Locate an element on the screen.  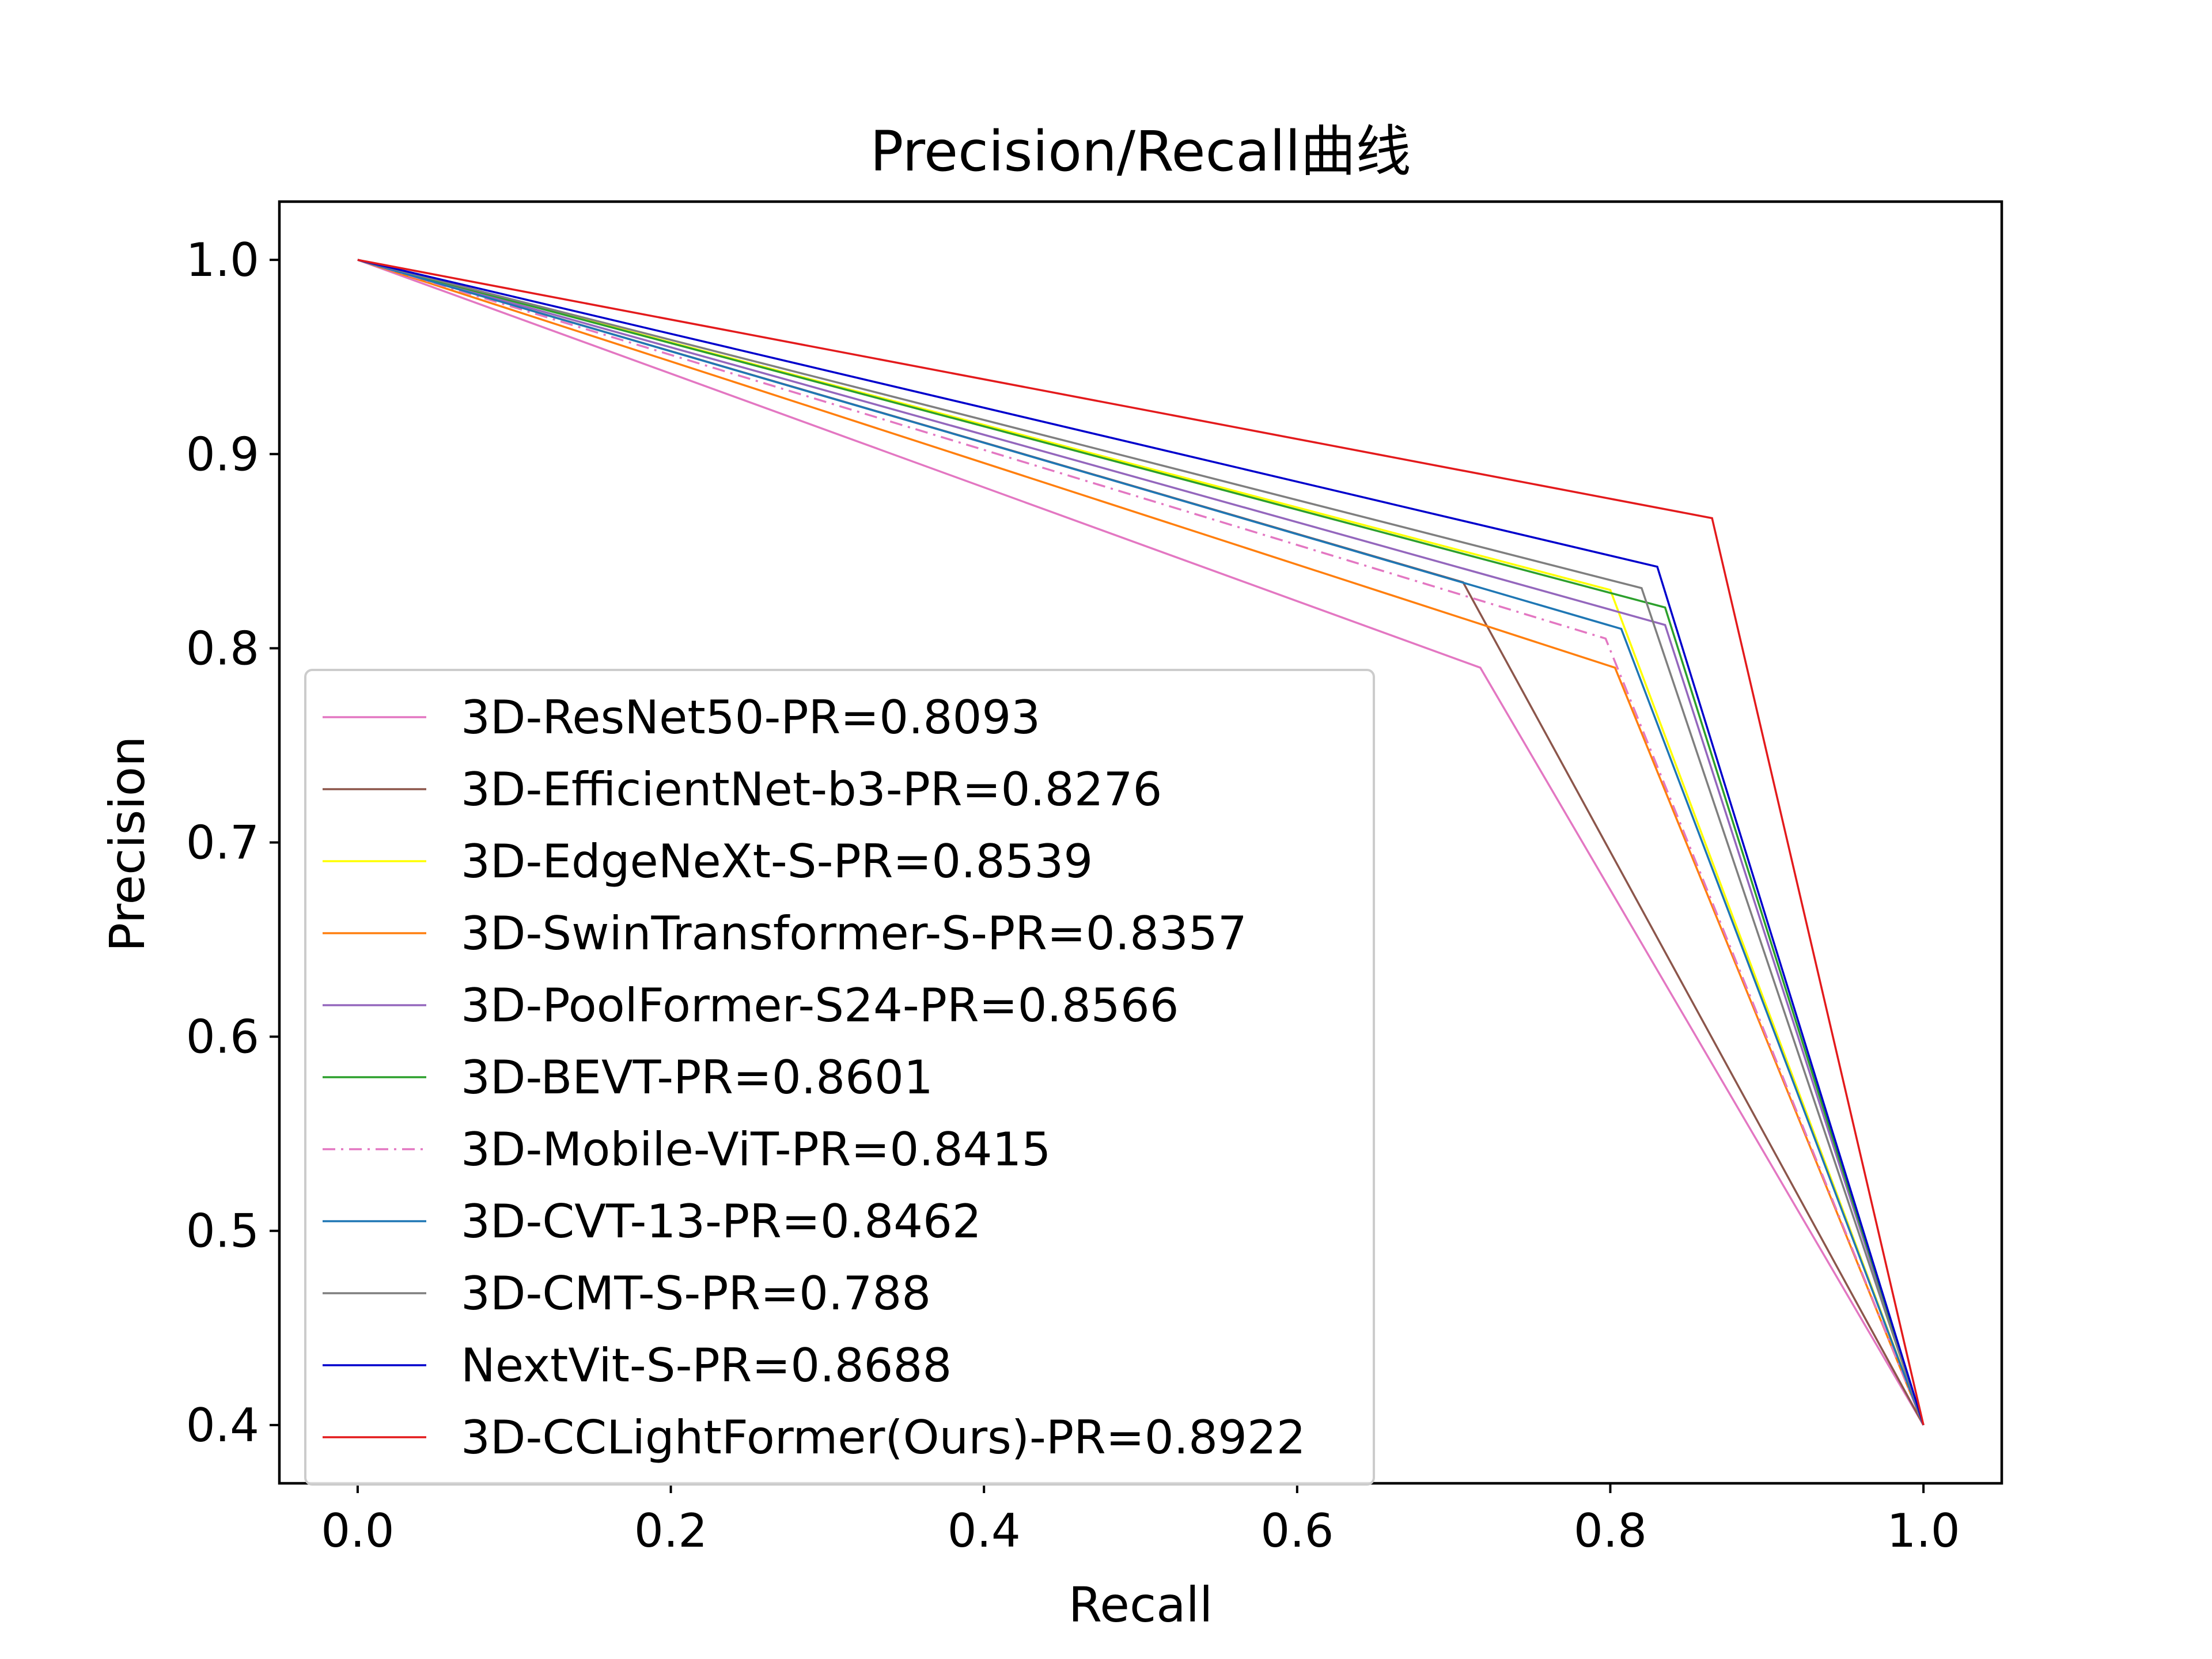
x-tick-label: 1.0 is located at coordinates (1923, 1531).